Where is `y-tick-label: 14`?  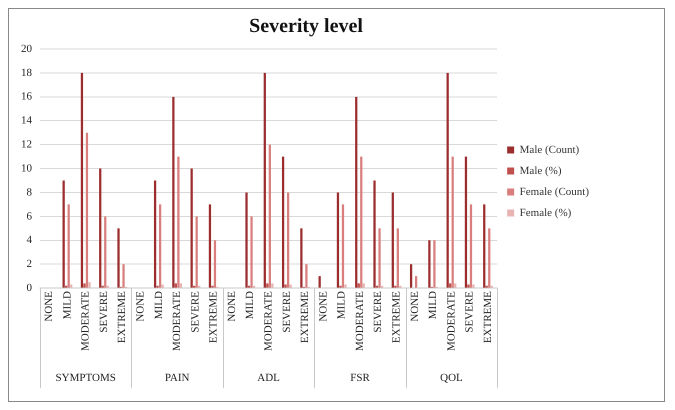
y-tick-label: 14 is located at coordinates (26, 120).